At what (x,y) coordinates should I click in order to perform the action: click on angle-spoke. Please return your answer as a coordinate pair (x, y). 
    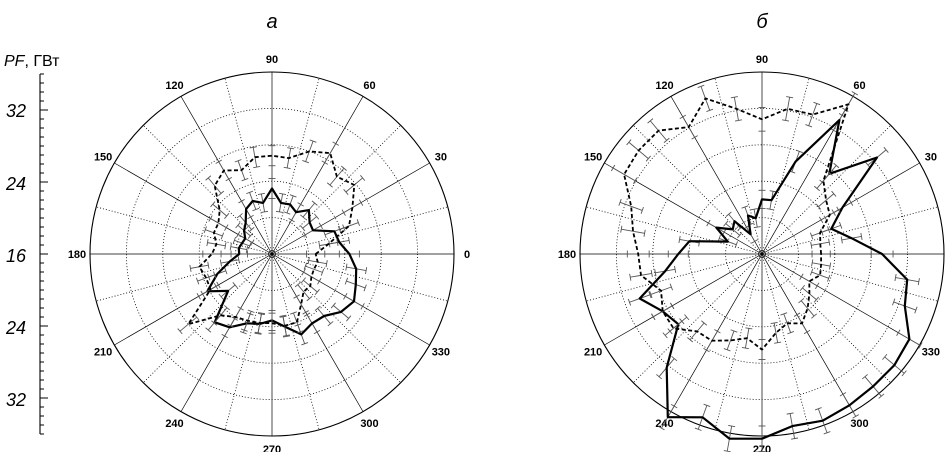
    Looking at the image, I should click on (193, 299).